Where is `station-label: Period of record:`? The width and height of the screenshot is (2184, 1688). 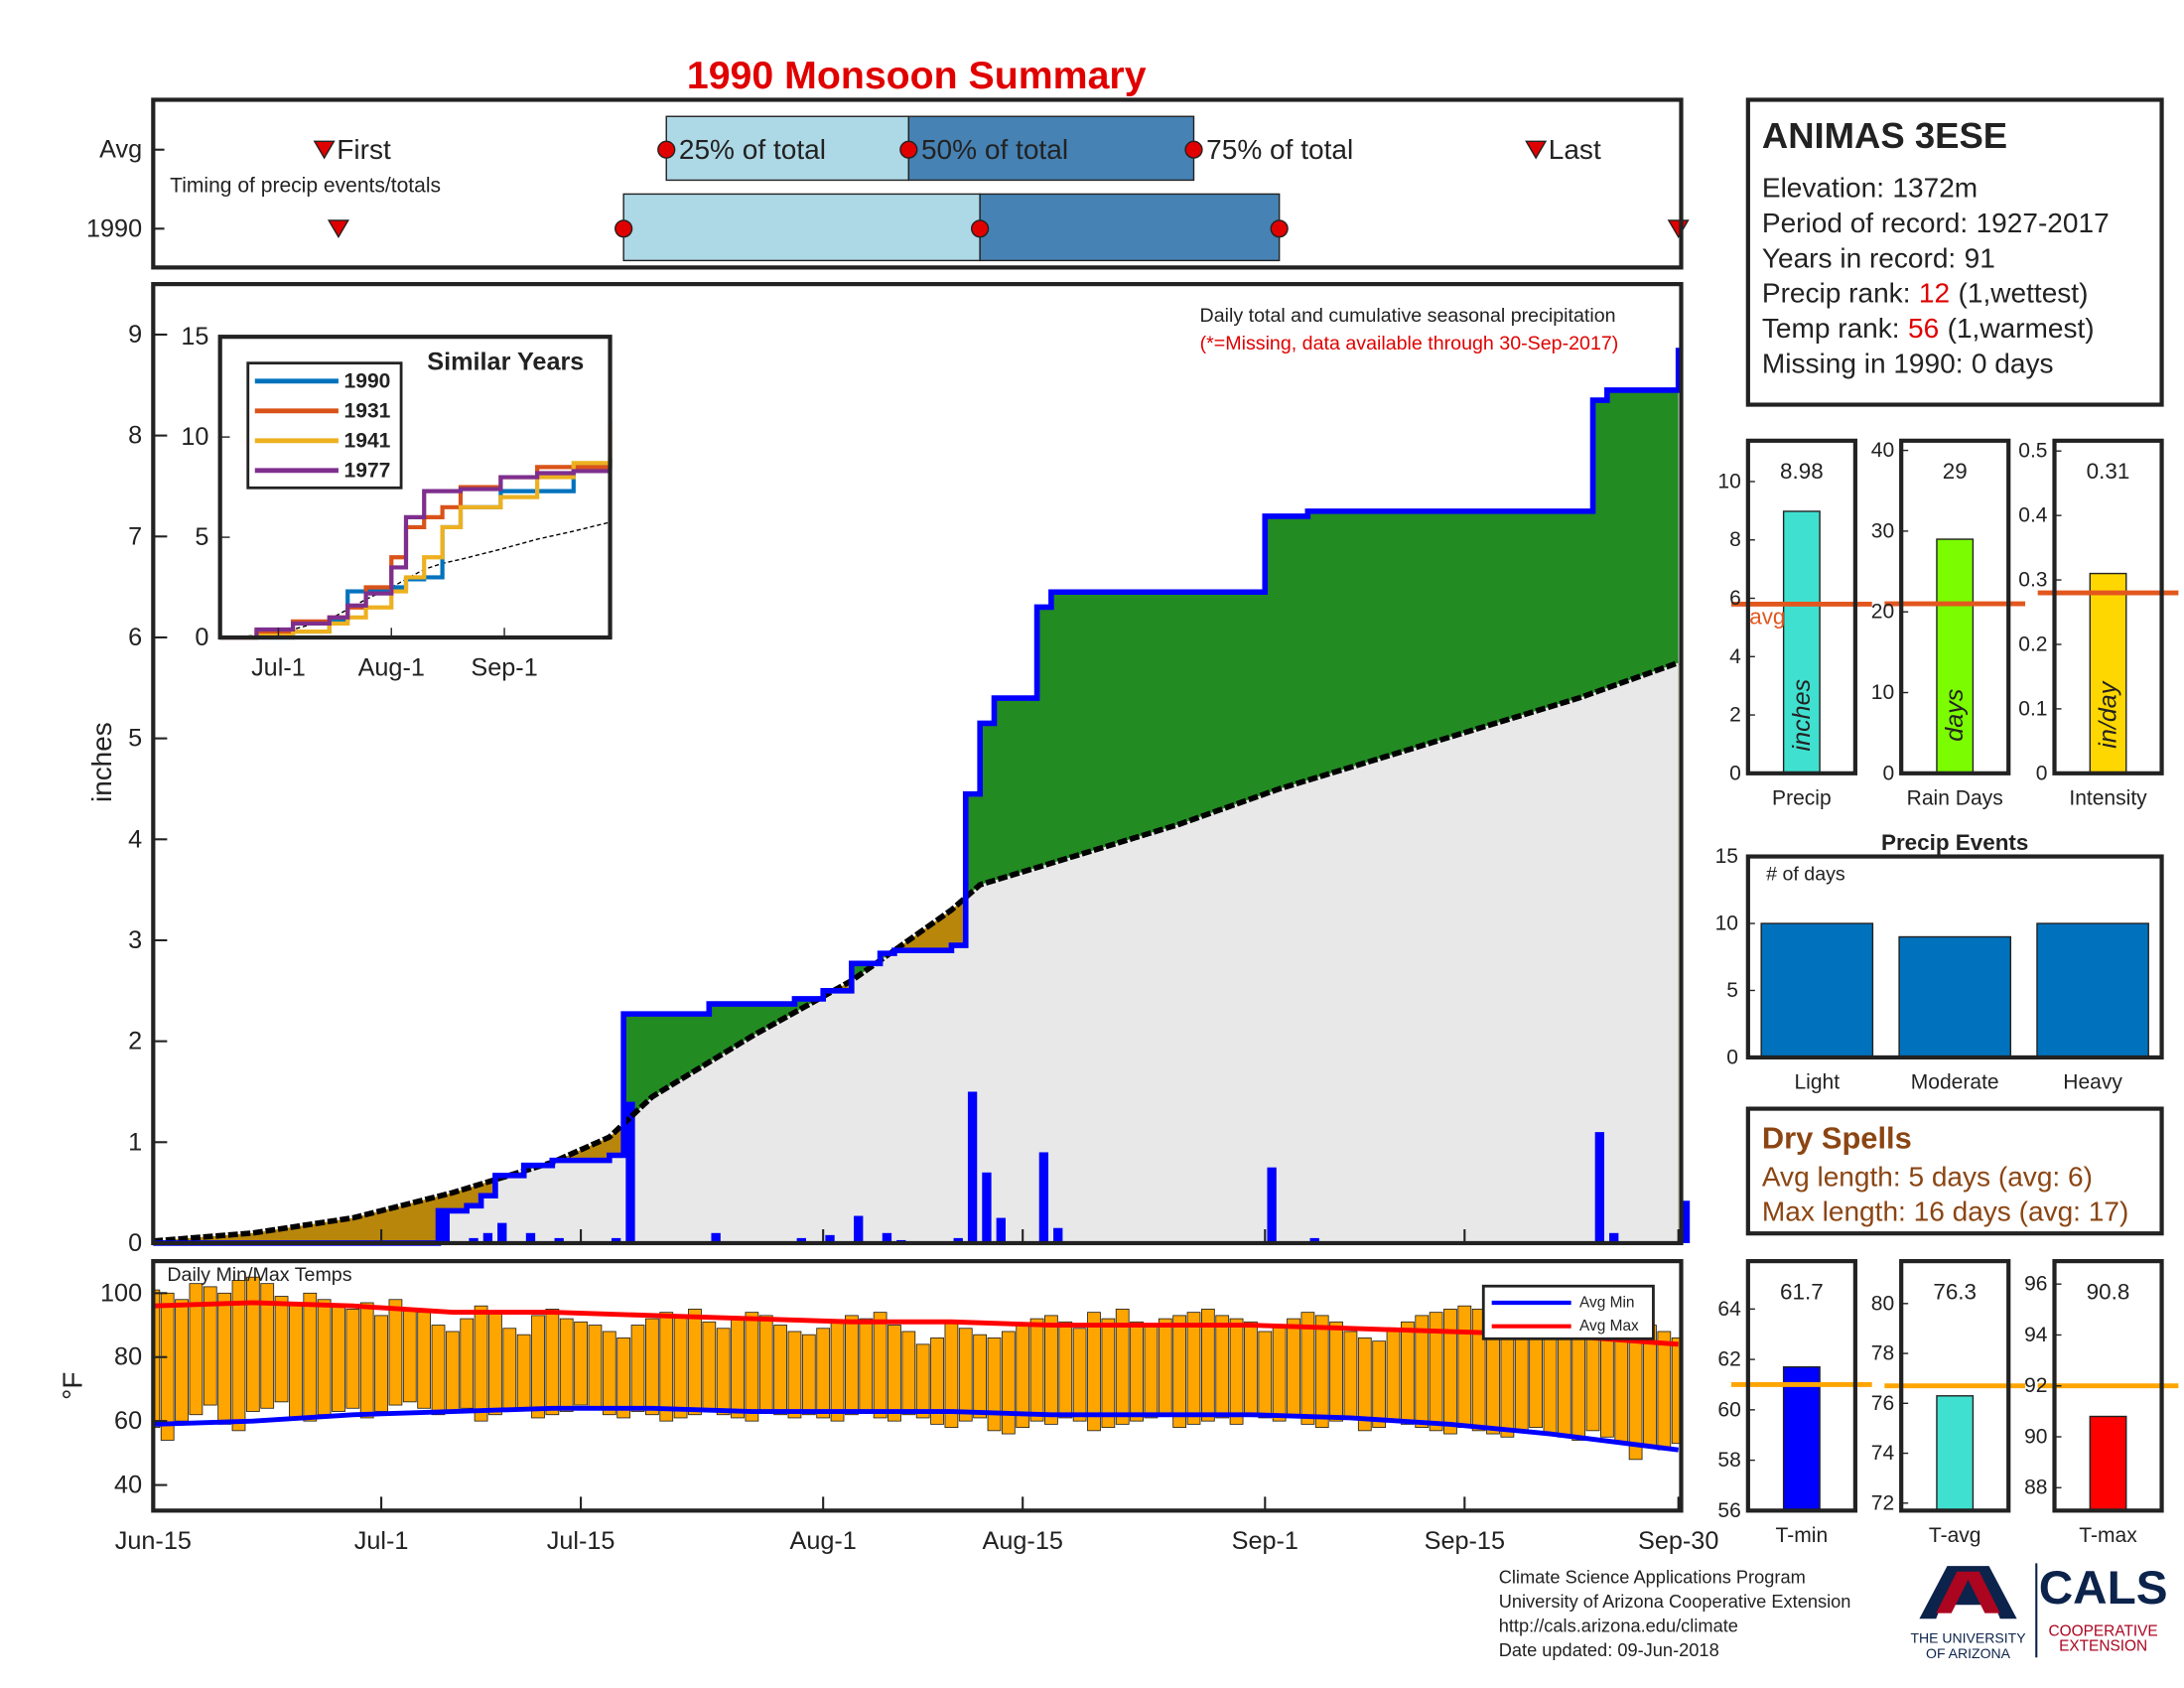 station-label: Period of record: is located at coordinates (1865, 222).